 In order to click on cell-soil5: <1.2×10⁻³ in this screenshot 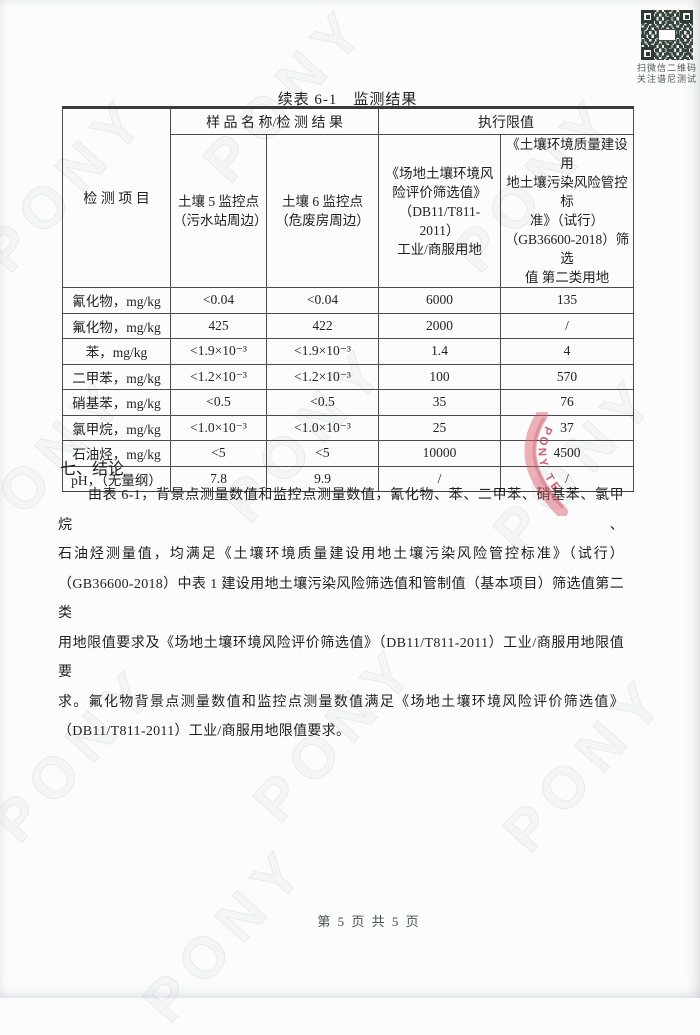, I will do `click(218, 376)`.